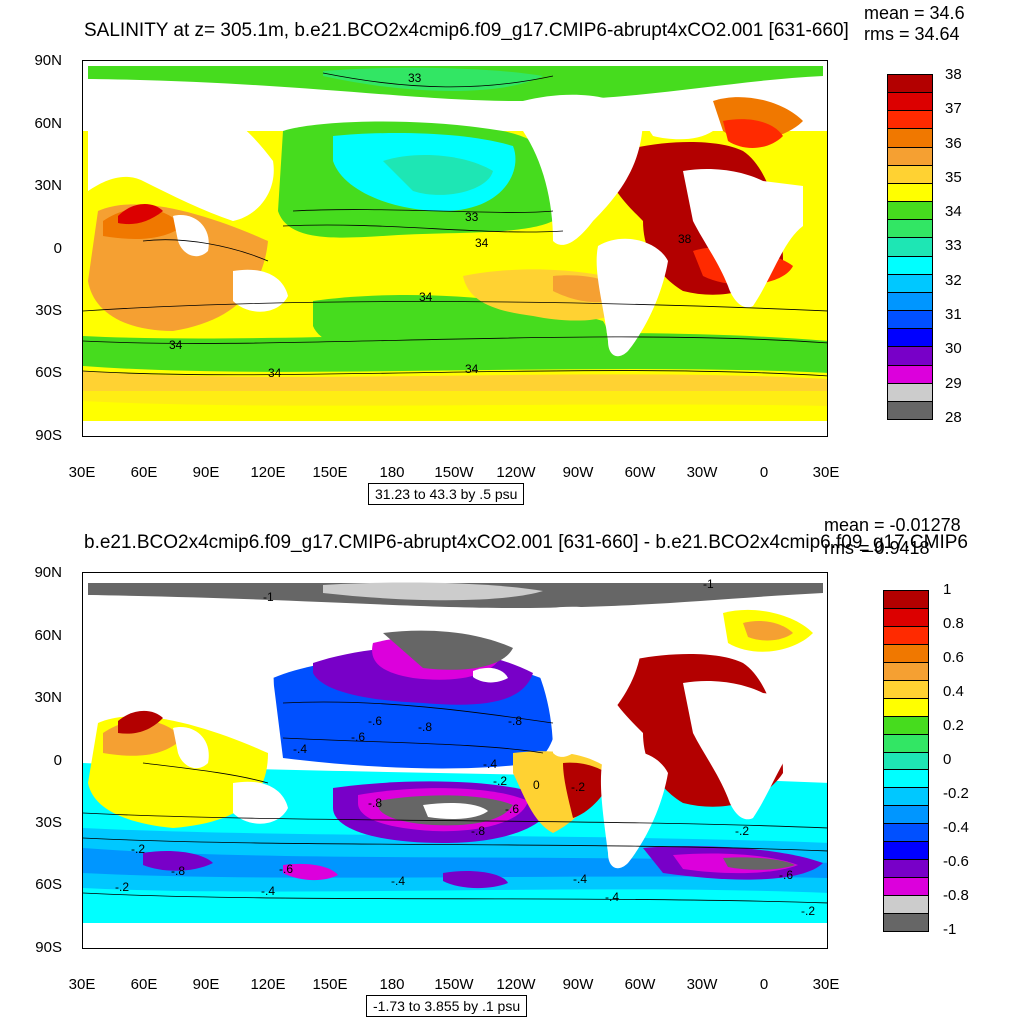 Image resolution: width=1024 pixels, height=1024 pixels. Describe the element at coordinates (140, 722) in the screenshot. I see `red-sea-increase` at that location.